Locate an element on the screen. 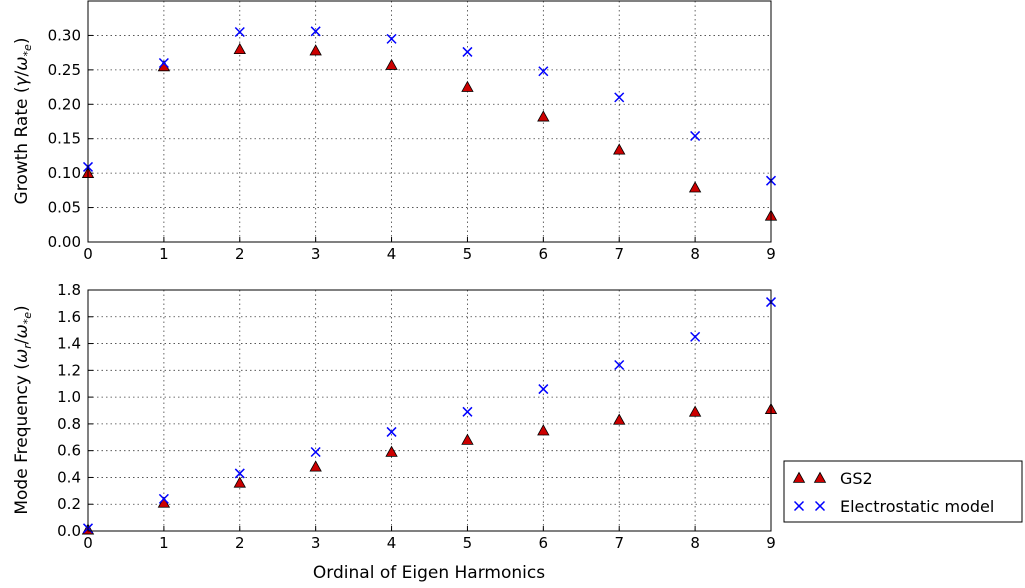 The width and height of the screenshot is (1025, 588). mode-frequency-y-tick-label: 0.2 is located at coordinates (69, 504).